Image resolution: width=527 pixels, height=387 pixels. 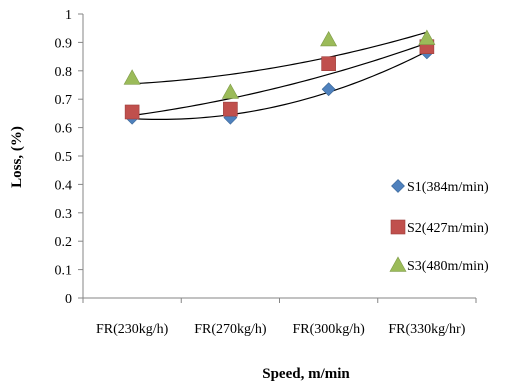 I want to click on legend-label-series-1: S1(384m/min), so click(x=448, y=187).